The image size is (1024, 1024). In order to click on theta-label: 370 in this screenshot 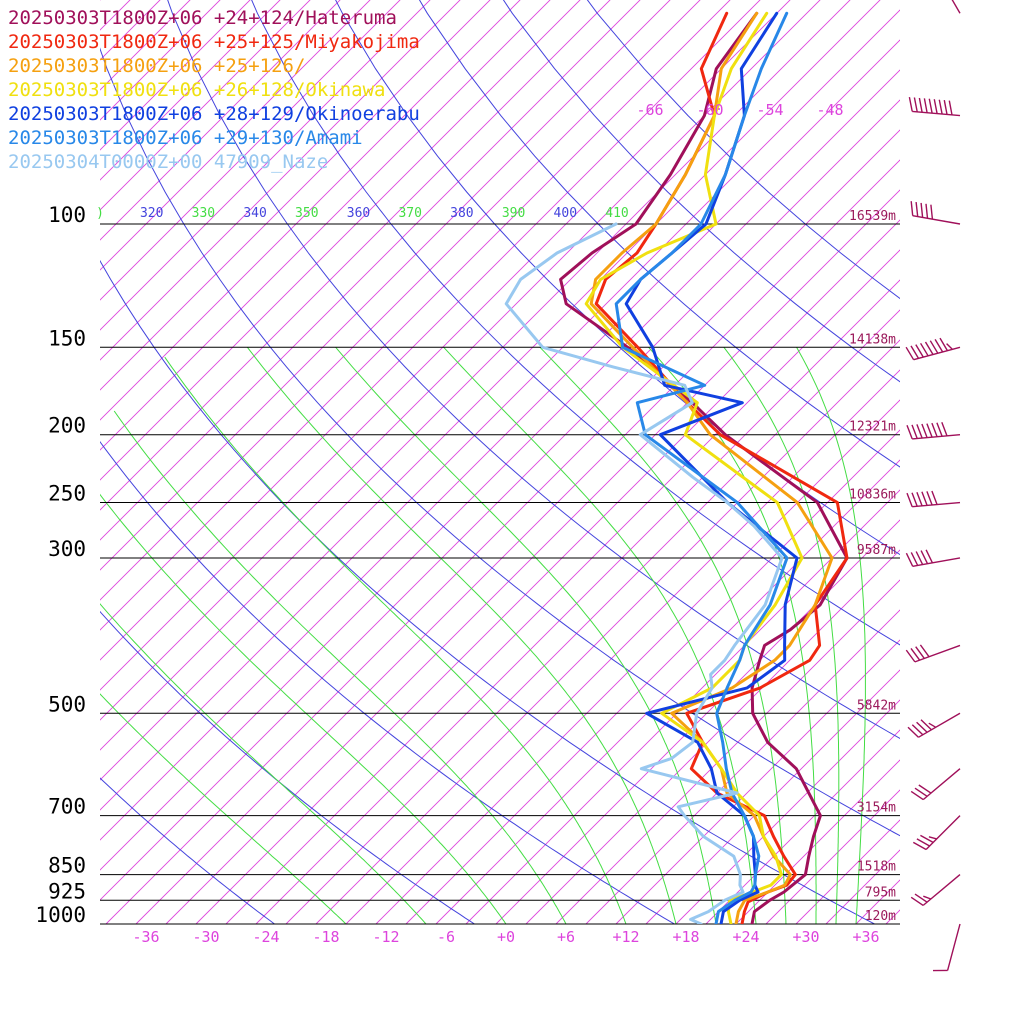, I will do `click(409, 213)`.